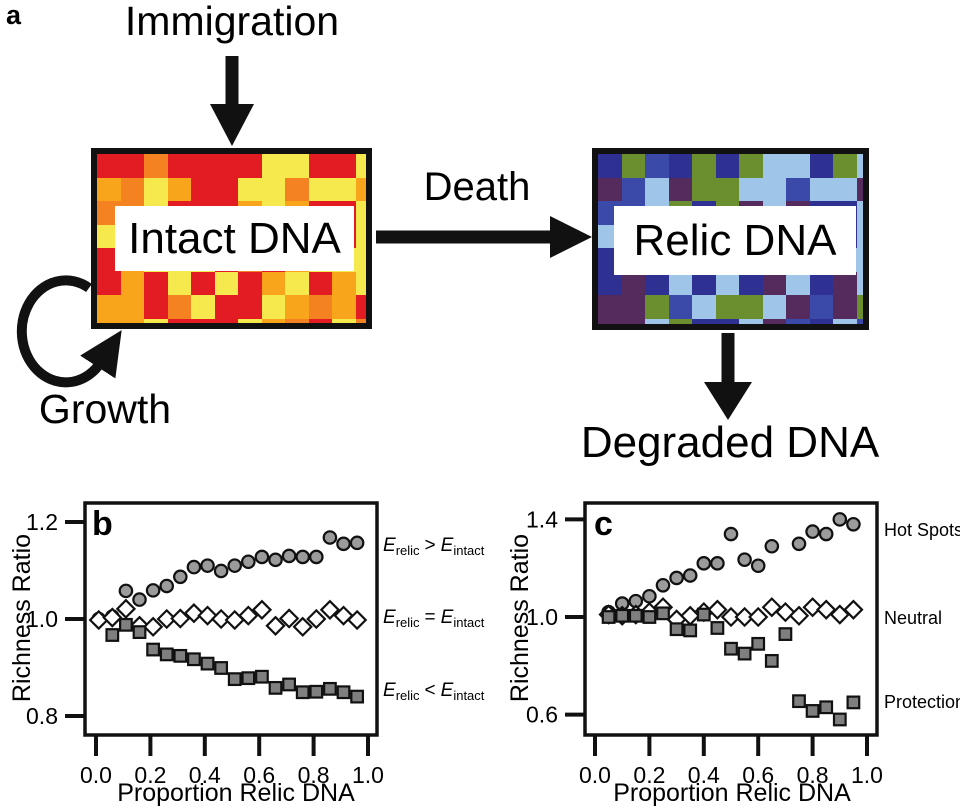  I want to click on immigration-arrow, so click(232, 101).